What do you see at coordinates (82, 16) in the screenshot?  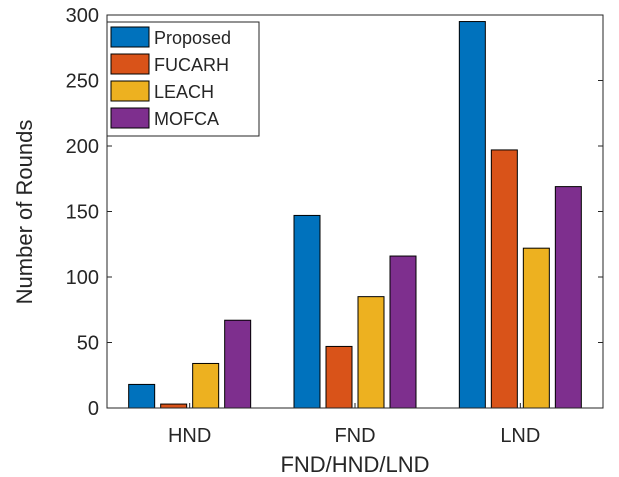 I see `y-tick-label: 300` at bounding box center [82, 16].